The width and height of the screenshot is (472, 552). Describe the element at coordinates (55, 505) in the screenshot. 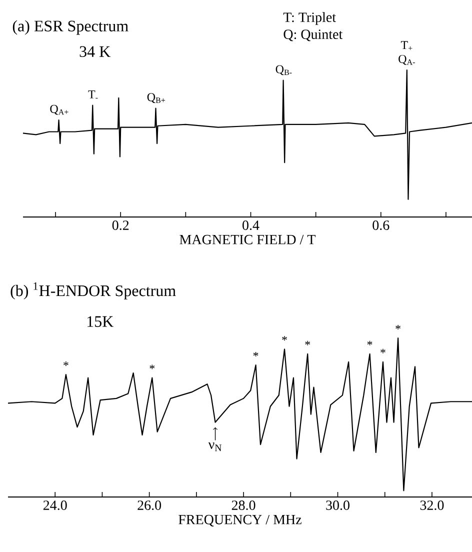

I see `x-tick-label: 24.0` at that location.